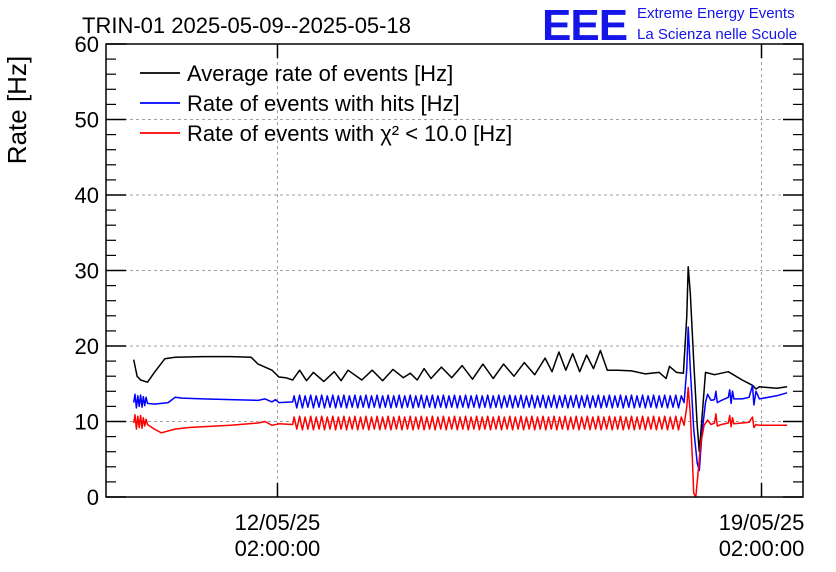  I want to click on legend-entry-2: Rate of events with χ² < 10.0 [Hz], so click(349, 133).